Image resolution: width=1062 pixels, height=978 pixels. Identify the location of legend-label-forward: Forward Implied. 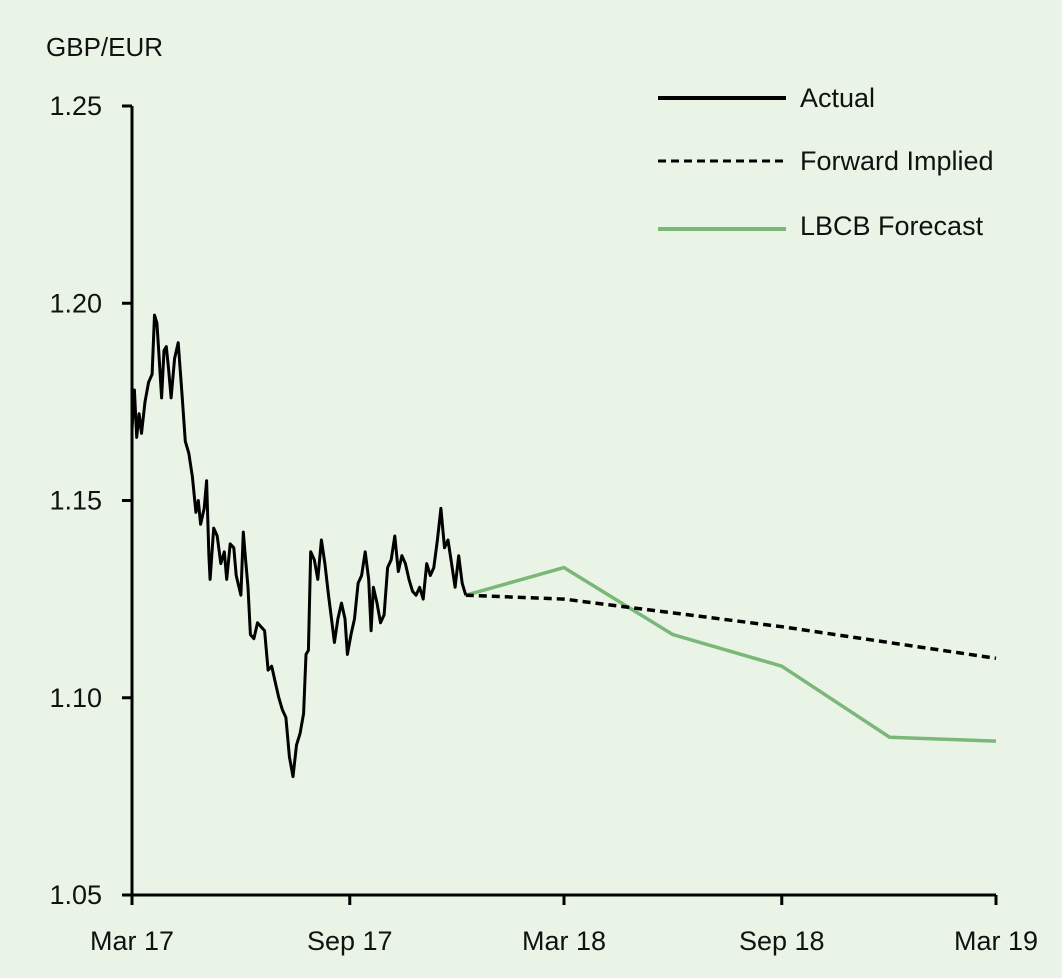
(897, 161).